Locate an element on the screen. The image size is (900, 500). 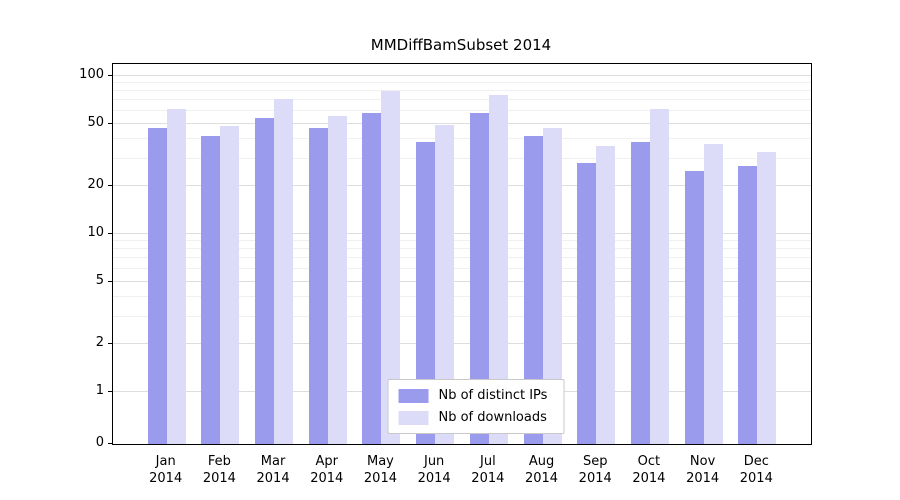
x-tick-month: Apr is located at coordinates (327, 461).